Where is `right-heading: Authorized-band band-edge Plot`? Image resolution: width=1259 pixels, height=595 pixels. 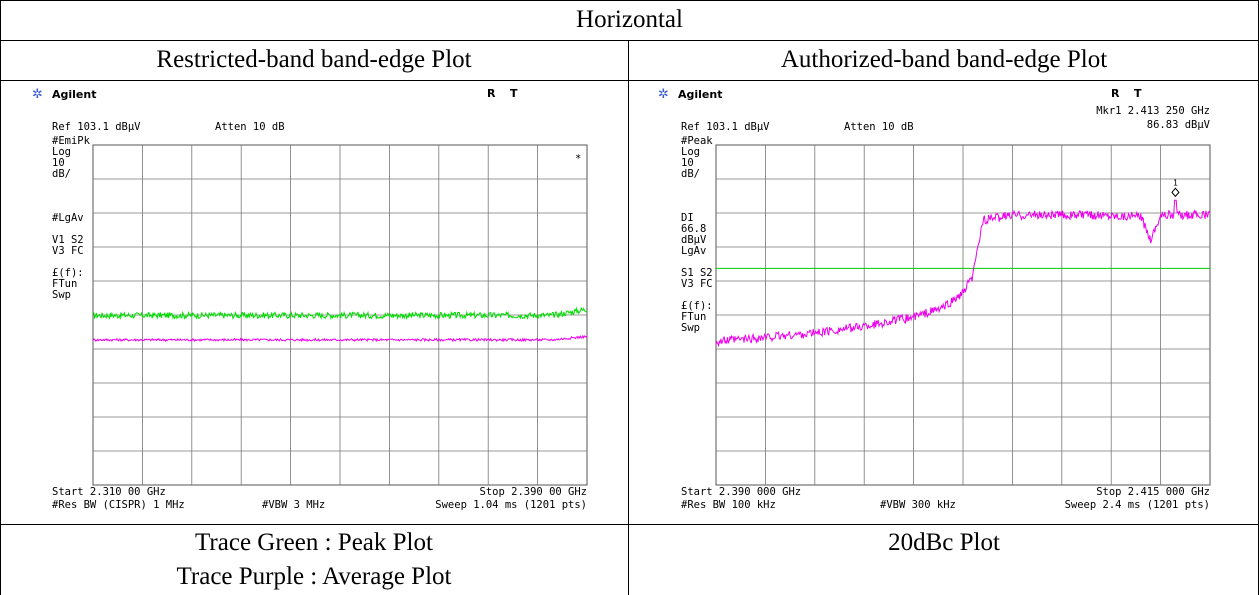 right-heading: Authorized-band band-edge Plot is located at coordinates (944, 59).